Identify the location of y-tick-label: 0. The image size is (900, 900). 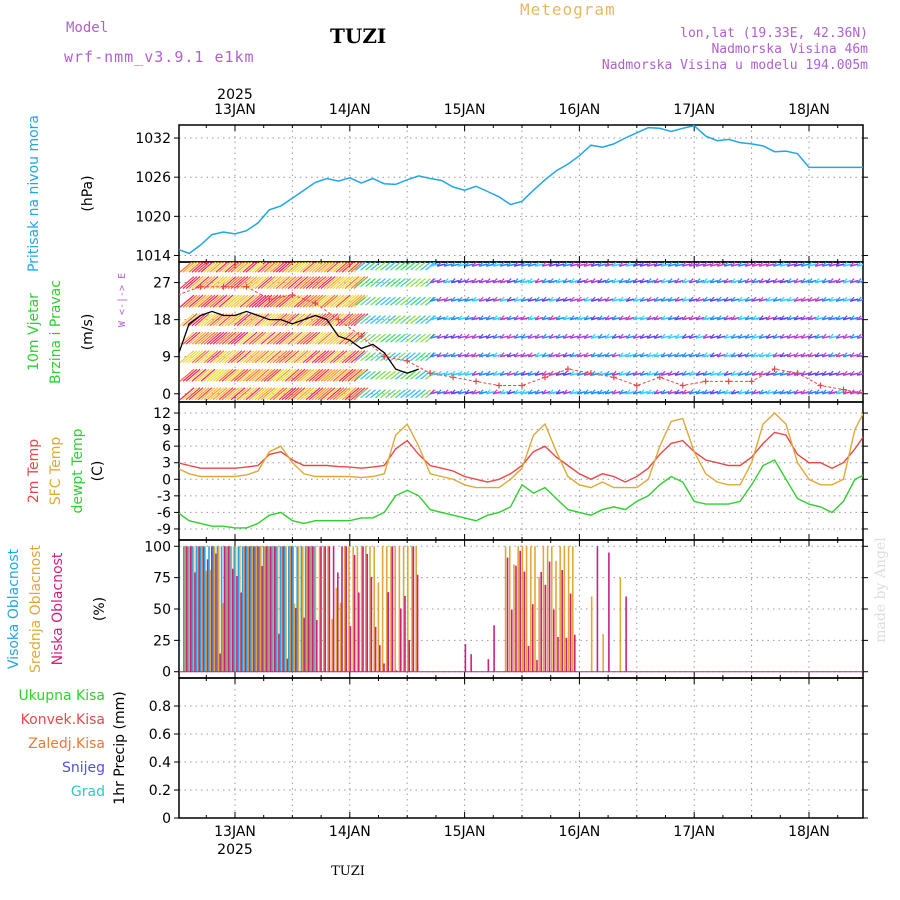
(166, 395).